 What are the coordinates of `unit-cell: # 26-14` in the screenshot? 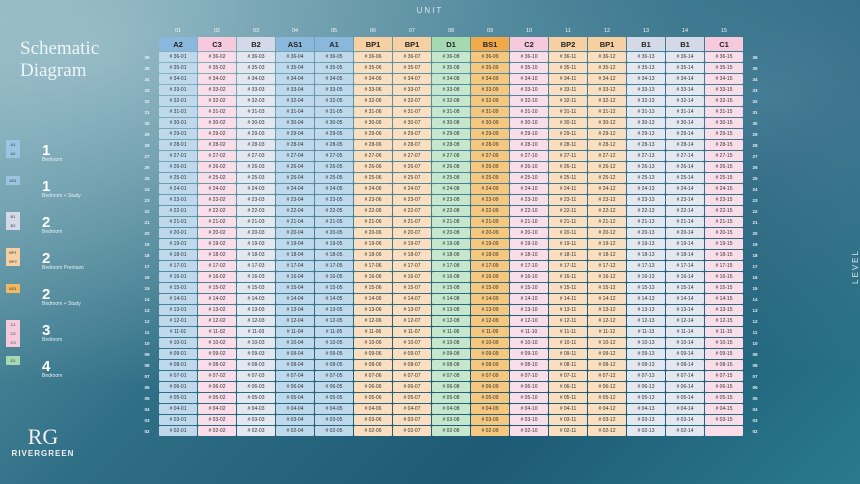 It's located at (685, 167).